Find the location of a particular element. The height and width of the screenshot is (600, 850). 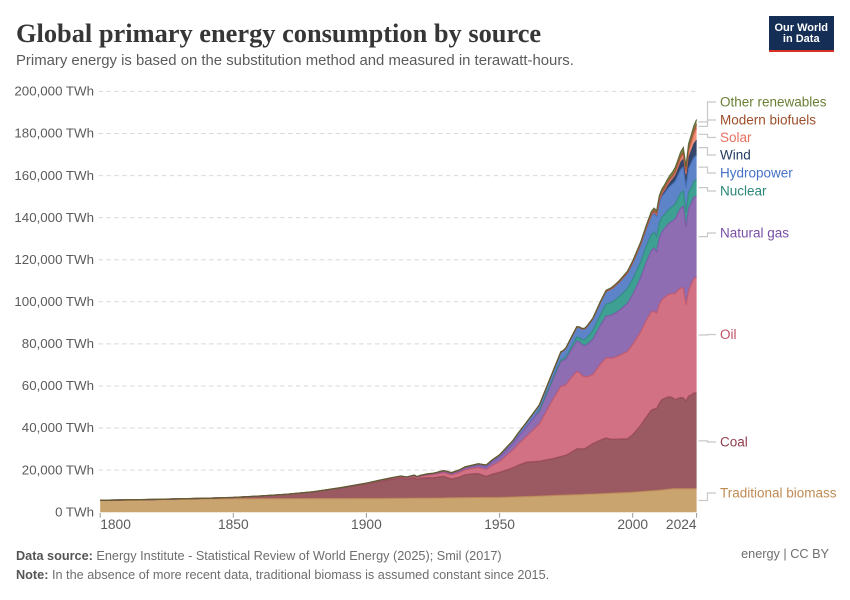

svg-text: 1800 is located at coordinates (115, 524).